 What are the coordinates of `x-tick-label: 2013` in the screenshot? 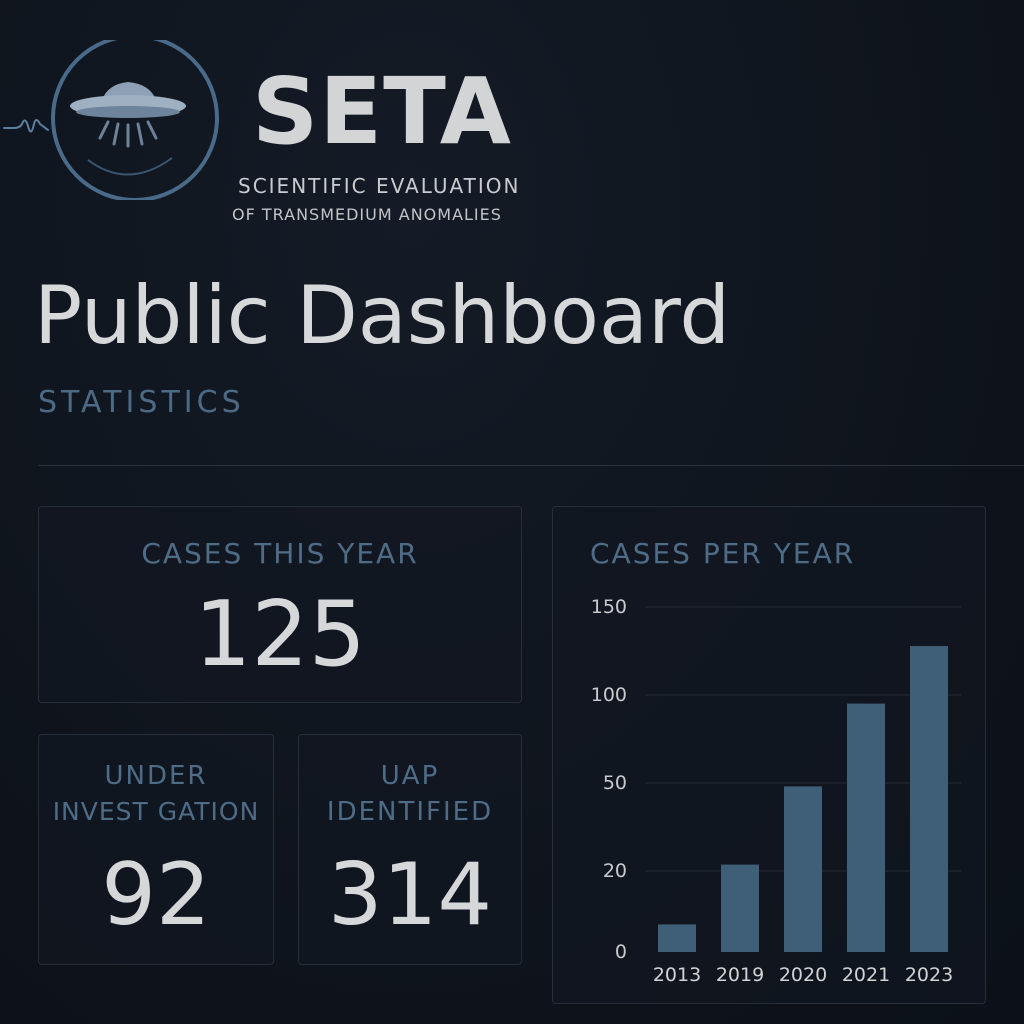 It's located at (677, 975).